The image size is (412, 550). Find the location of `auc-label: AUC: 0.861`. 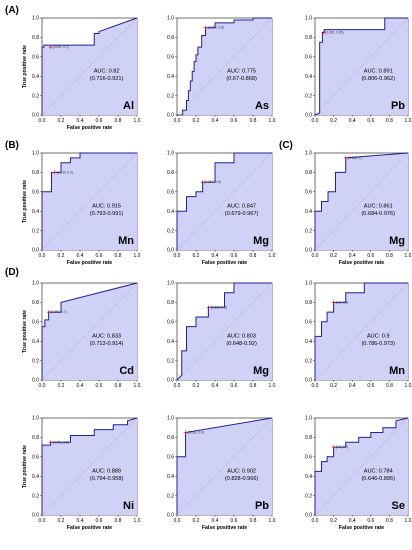

auc-label: AUC: 0.861 is located at coordinates (378, 206).